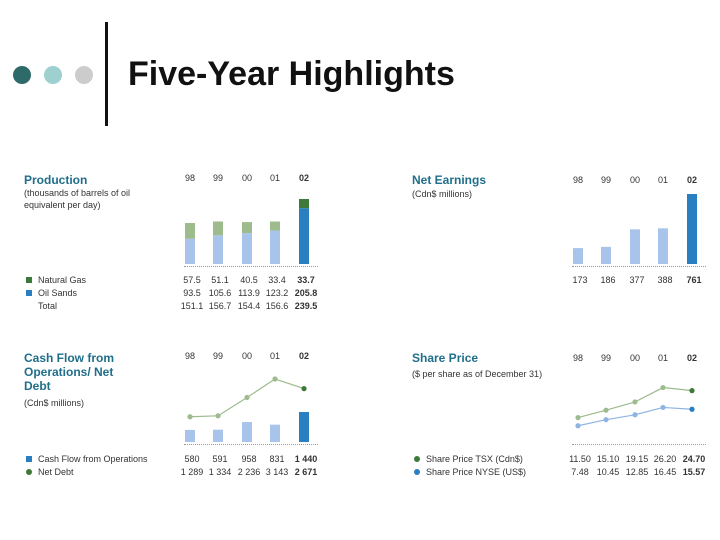 The width and height of the screenshot is (720, 540). Describe the element at coordinates (69, 372) in the screenshot. I see `cash-flow-title: Cash Flow from Operations/ Net Debt` at that location.